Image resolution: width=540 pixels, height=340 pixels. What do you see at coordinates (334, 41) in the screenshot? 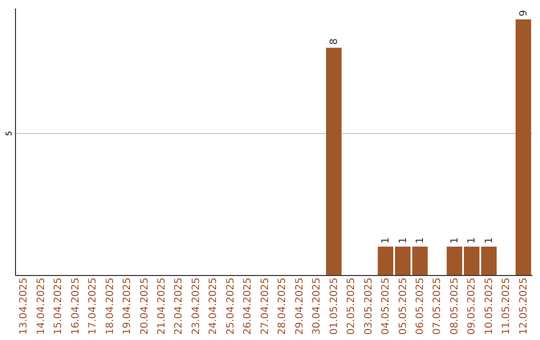
I see `data-label: 8` at bounding box center [334, 41].